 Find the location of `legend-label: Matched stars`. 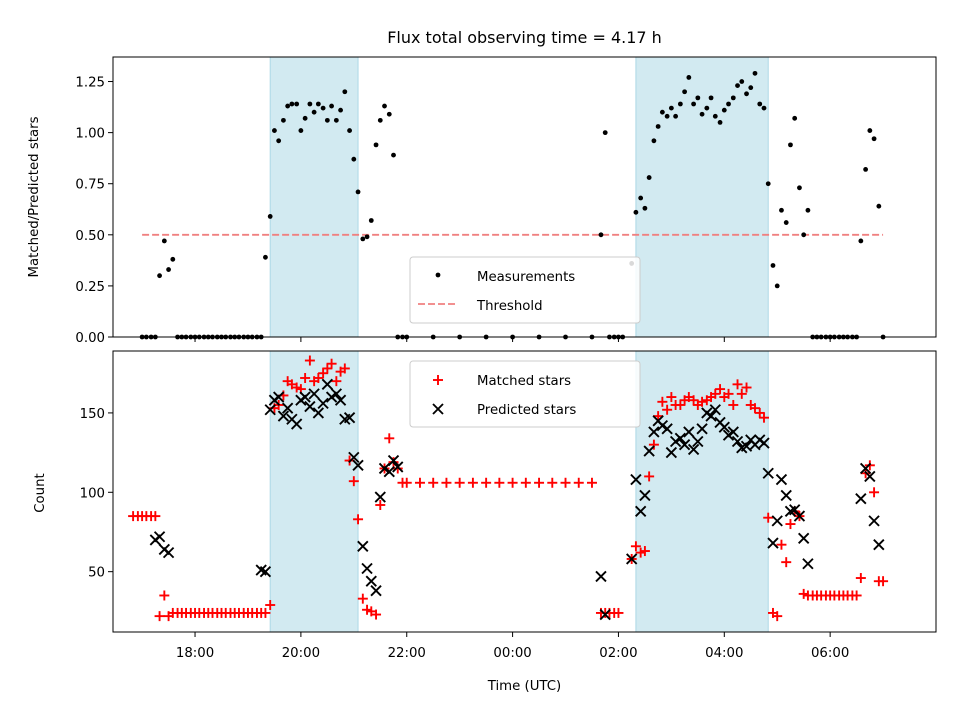

legend-label: Matched stars is located at coordinates (524, 381).